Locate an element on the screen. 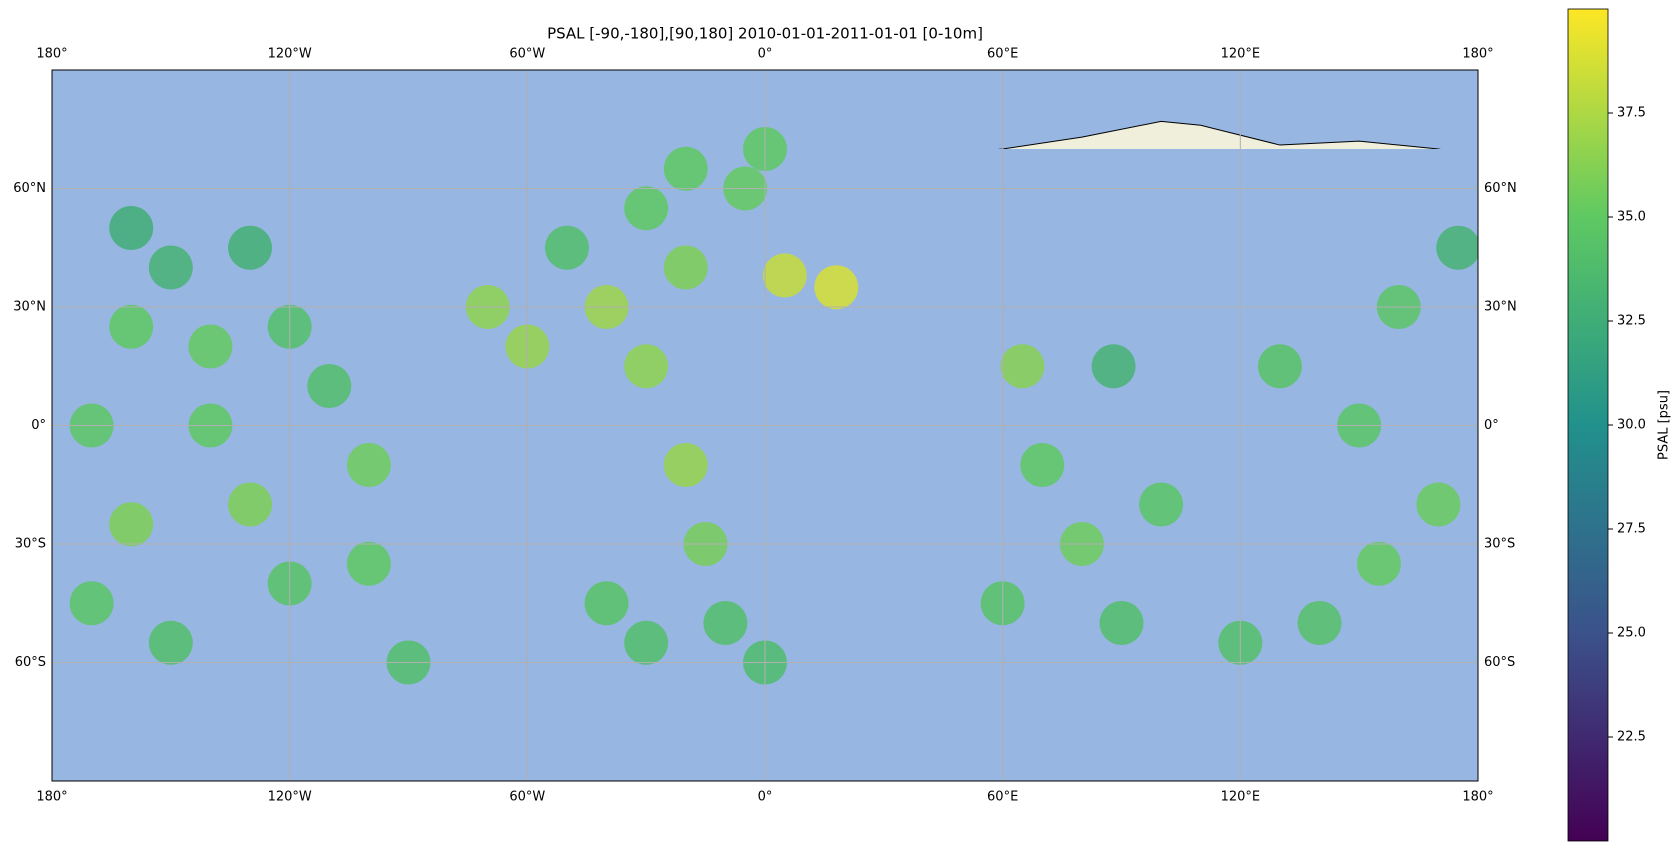  colorbar-tick-label: 22.5 is located at coordinates (1631, 737).